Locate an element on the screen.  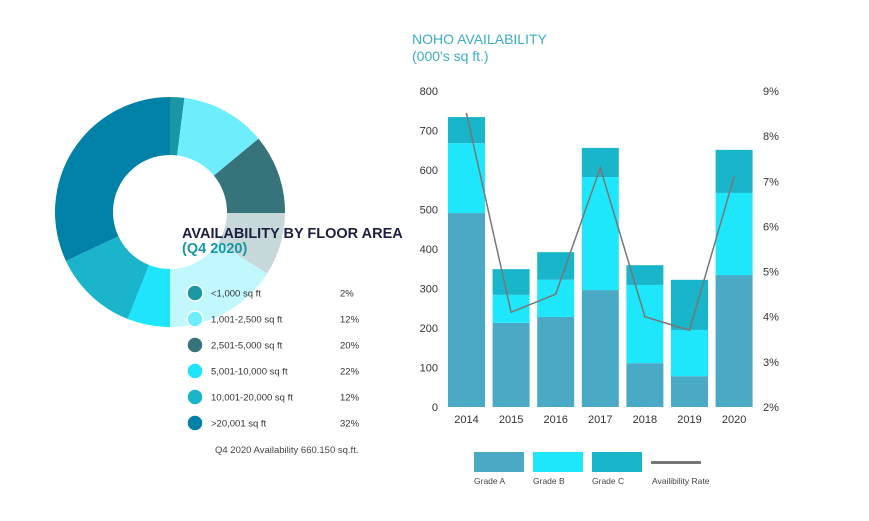
x-tick-label: 2019 is located at coordinates (689, 420).